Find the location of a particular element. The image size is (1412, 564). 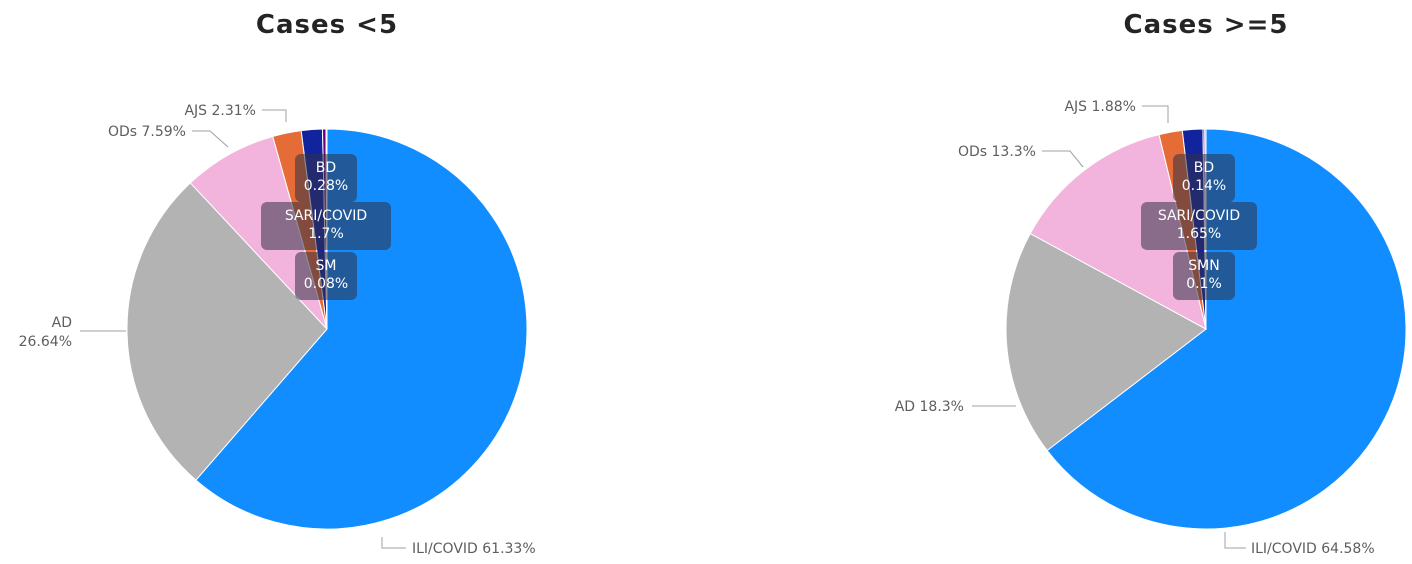

data-label-box-sm is located at coordinates (326, 276).